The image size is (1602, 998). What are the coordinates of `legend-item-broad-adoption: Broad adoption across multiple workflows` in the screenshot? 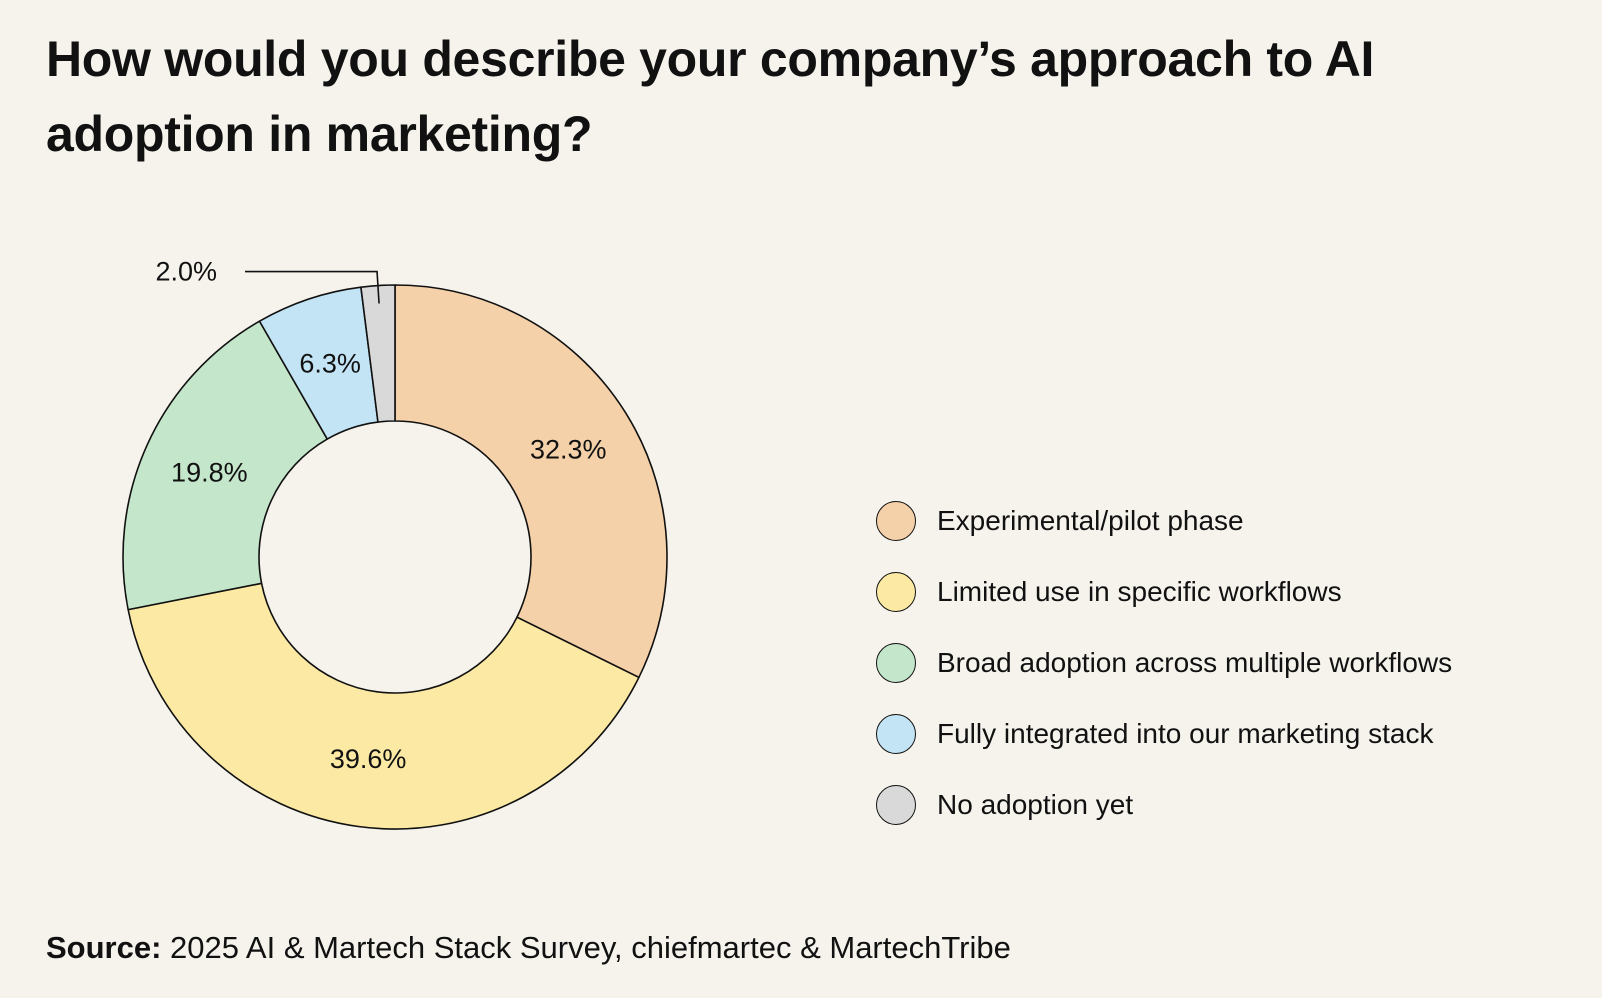 It's located at (1226, 663).